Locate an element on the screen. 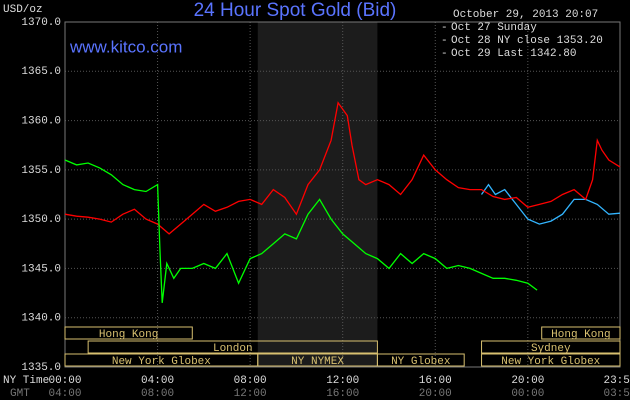 Image resolution: width=630 pixels, height=400 pixels. x2-axis-label: GMT is located at coordinates (20, 394).